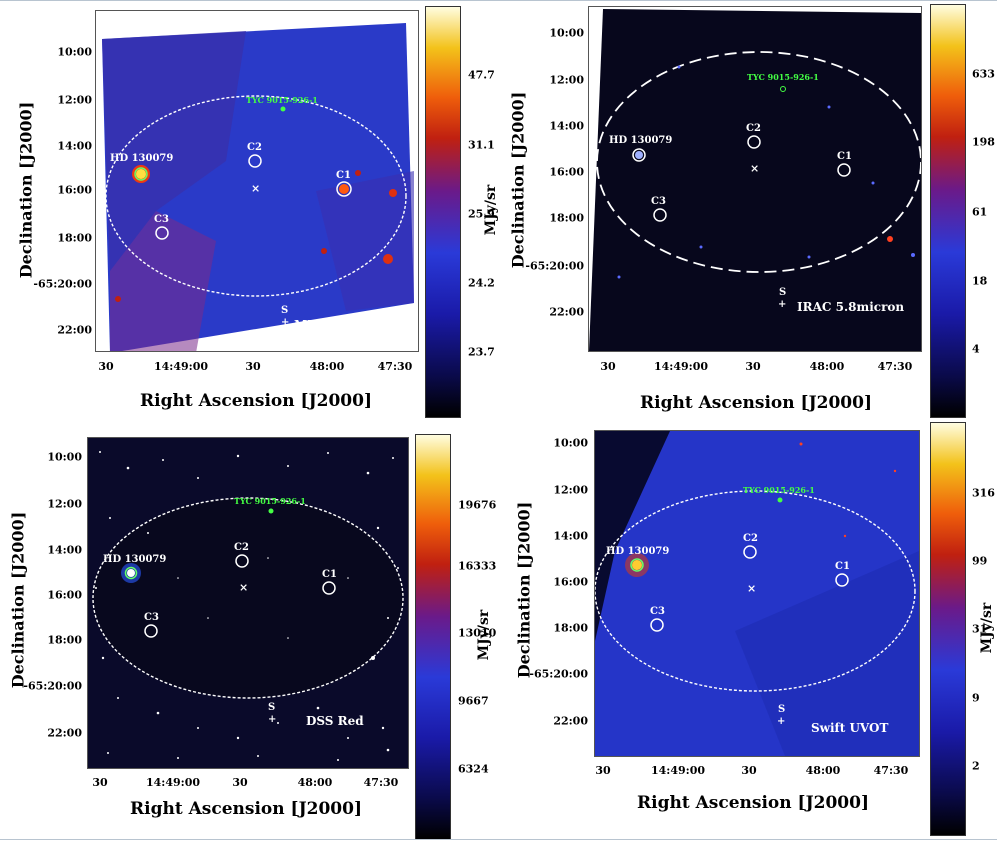 The height and width of the screenshot is (841, 997). I want to click on colorbar-tick: 61, so click(980, 212).